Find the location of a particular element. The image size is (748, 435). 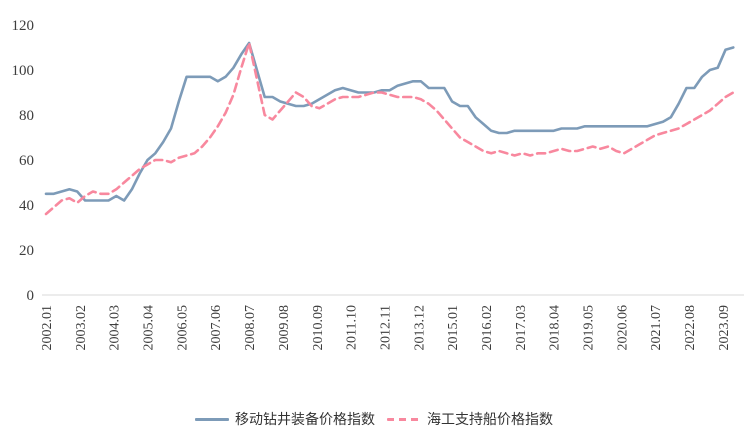

svg-text: 2005.04 is located at coordinates (149, 328).